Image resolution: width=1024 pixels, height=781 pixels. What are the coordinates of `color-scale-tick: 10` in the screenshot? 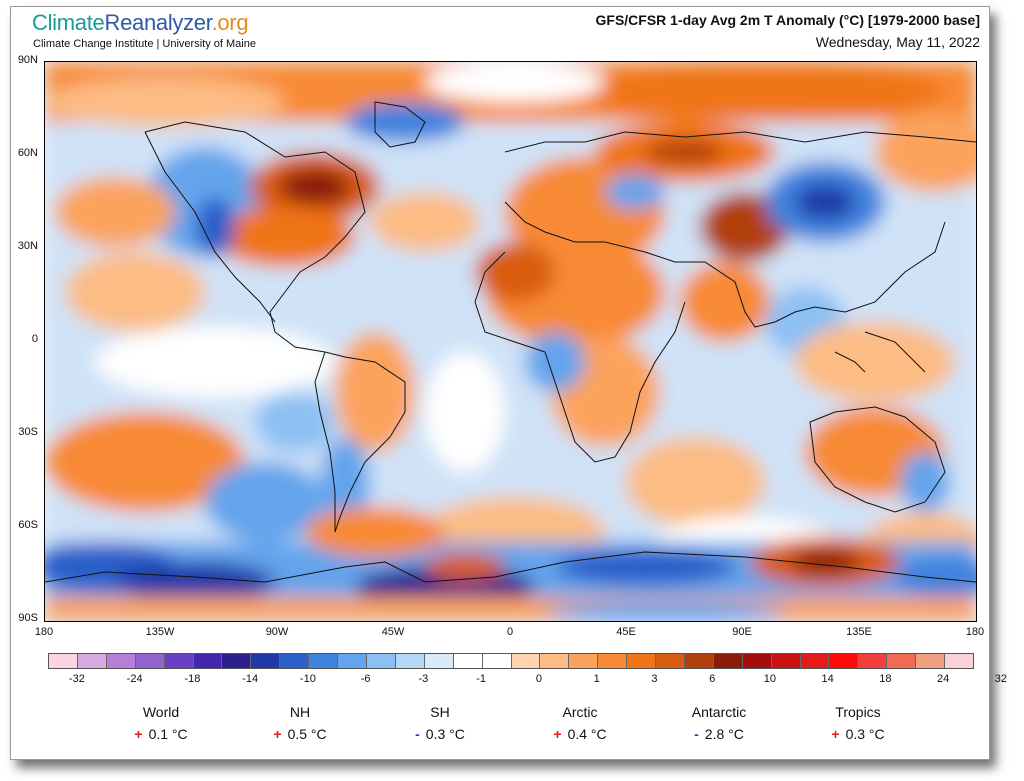 It's located at (769, 679).